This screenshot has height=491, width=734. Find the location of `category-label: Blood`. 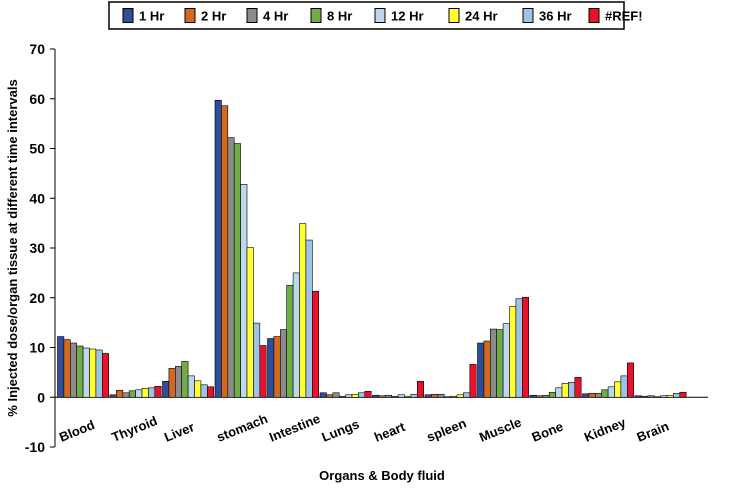

category-label: Blood is located at coordinates (77, 431).